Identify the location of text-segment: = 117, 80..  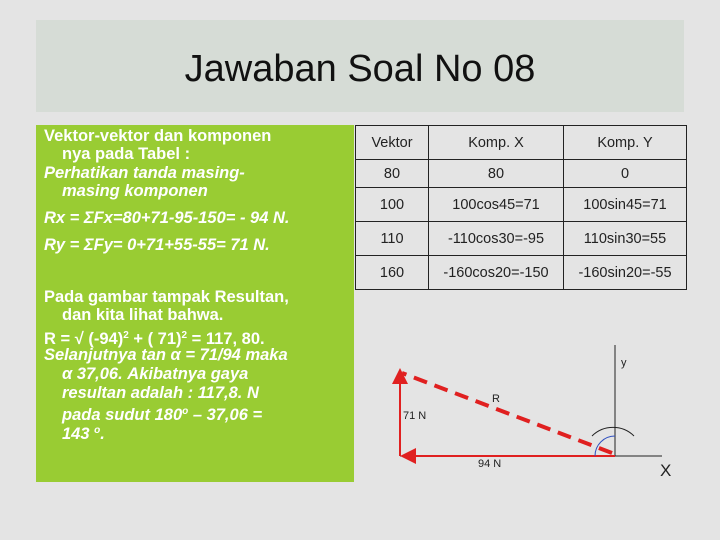
(226, 339).